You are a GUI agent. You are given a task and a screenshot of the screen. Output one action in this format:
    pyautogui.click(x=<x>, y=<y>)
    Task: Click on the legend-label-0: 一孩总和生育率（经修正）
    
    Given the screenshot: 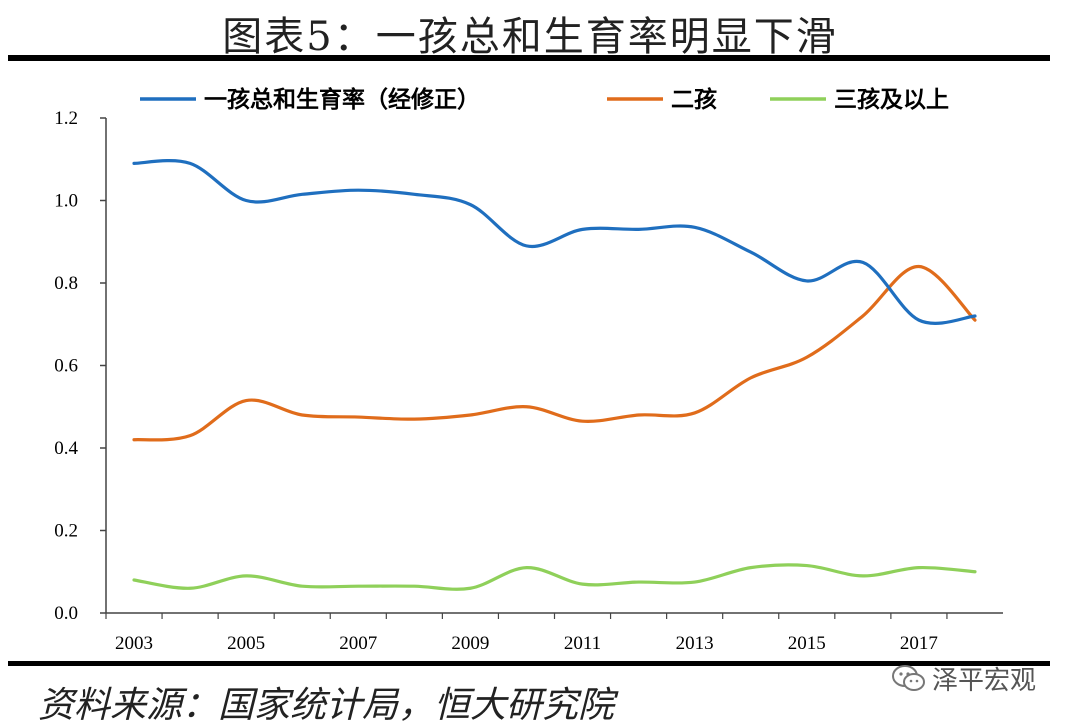 What is the action you would take?
    pyautogui.click(x=342, y=99)
    